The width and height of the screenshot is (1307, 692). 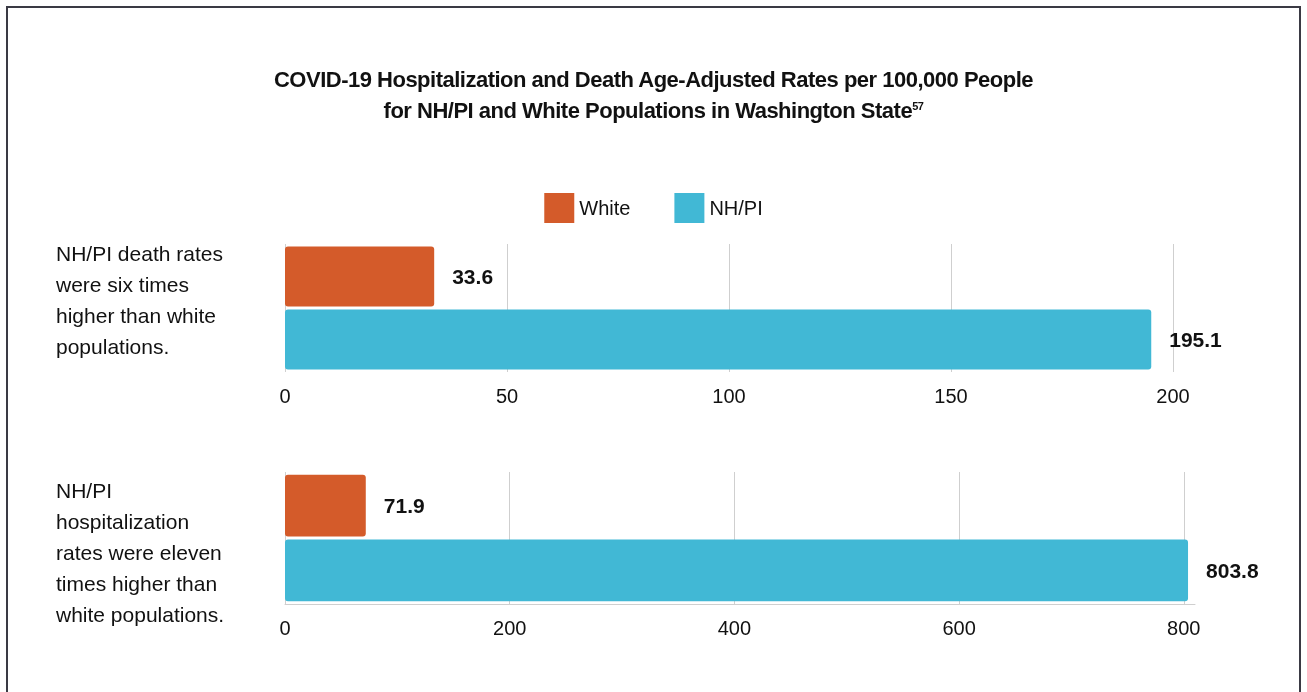 What do you see at coordinates (653, 95) in the screenshot?
I see `chart-title: COVID-19 Hospitalization and Death Age-Adjusted Rates per 100,000 People for NH/PI and White Populations in Washington State$^{57}$` at bounding box center [653, 95].